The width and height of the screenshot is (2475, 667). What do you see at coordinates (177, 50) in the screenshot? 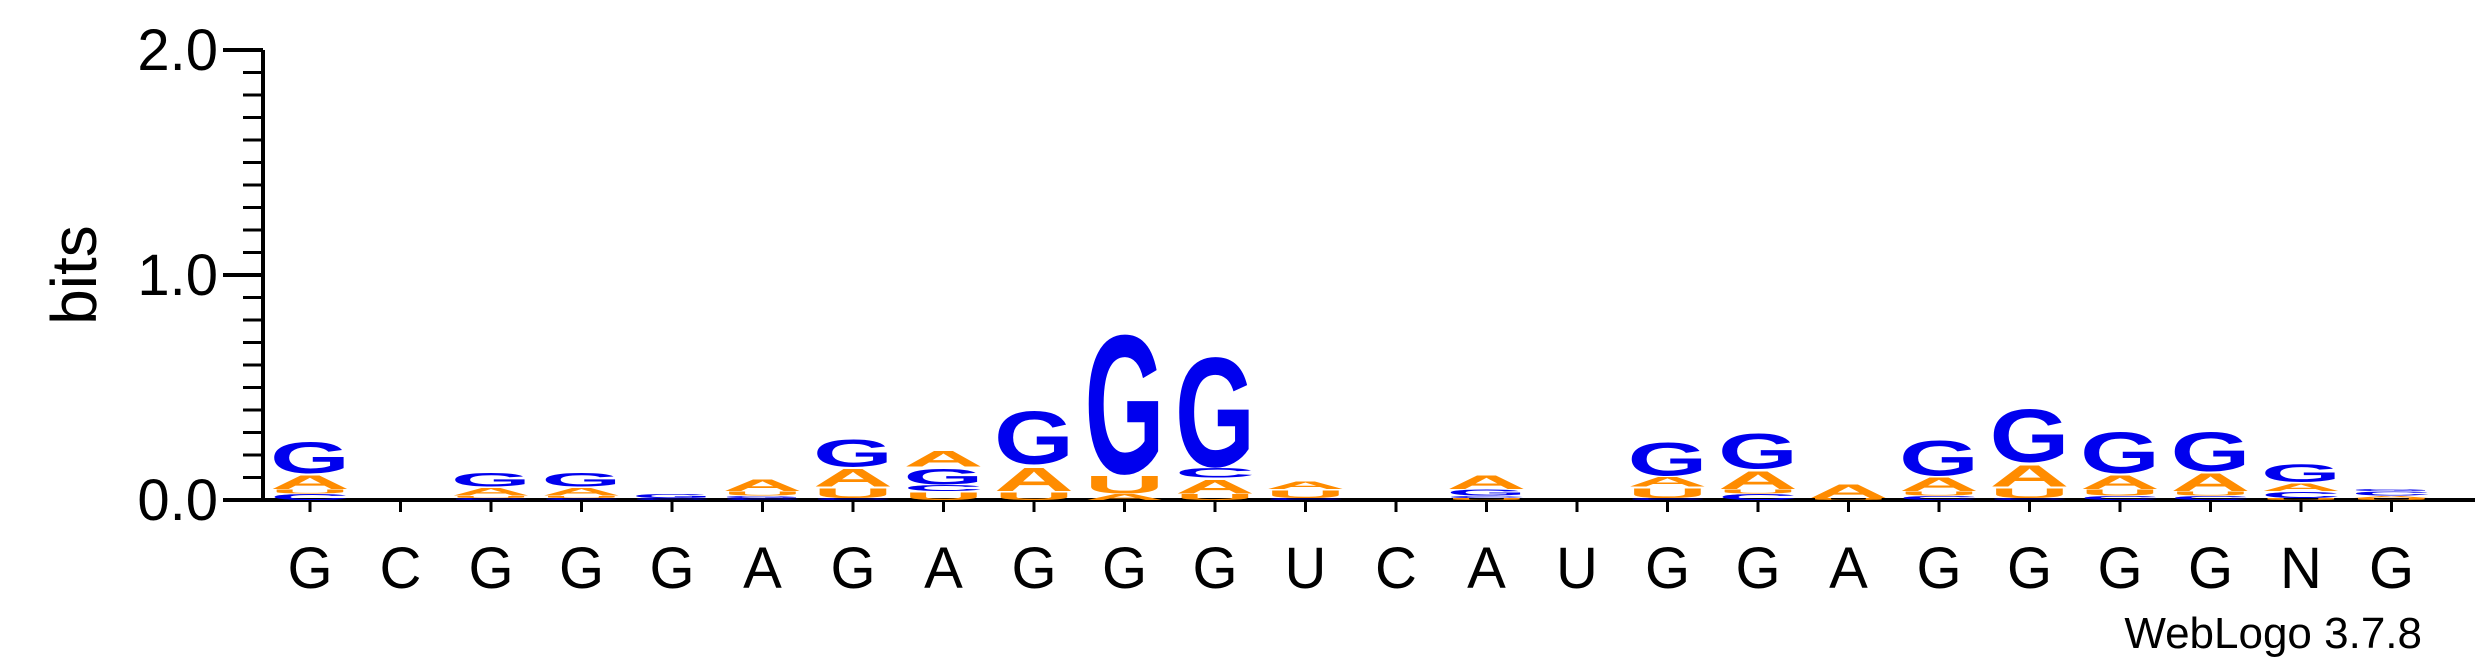
I see `y-tick-label: 2.0` at bounding box center [177, 50].